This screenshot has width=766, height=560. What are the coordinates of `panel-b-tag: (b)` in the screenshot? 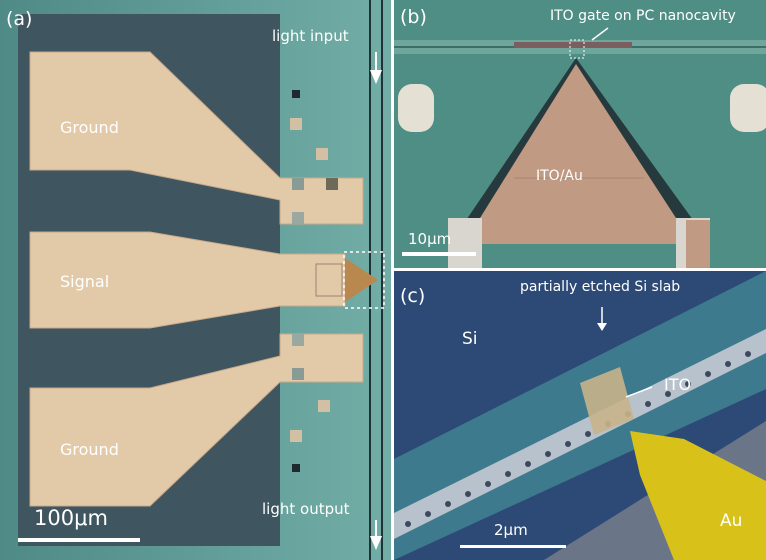 It's located at (413, 17).